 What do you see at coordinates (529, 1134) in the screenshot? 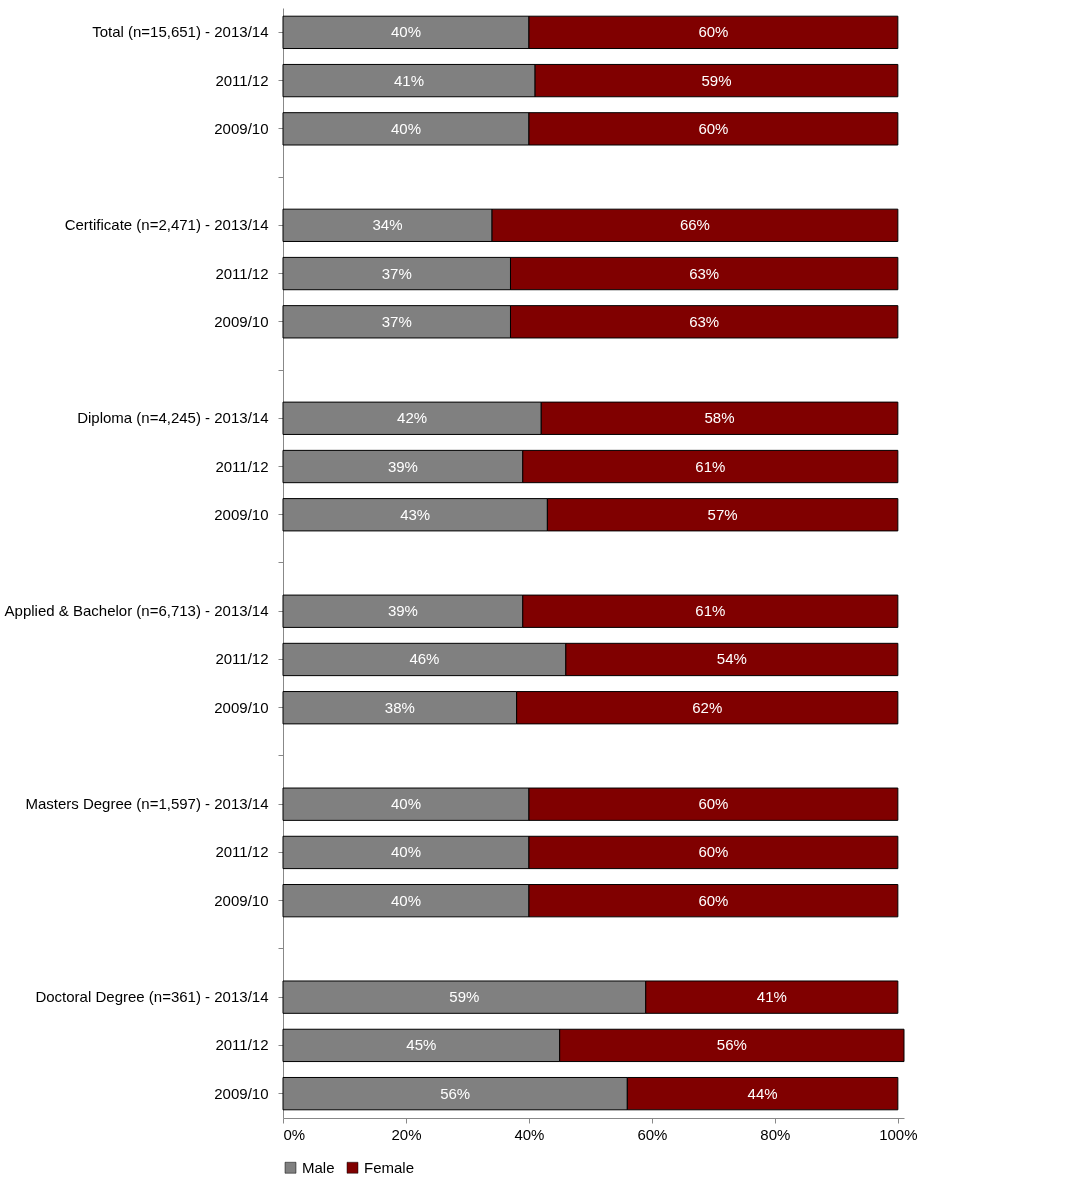
I see `x-tick-label: 40%` at bounding box center [529, 1134].